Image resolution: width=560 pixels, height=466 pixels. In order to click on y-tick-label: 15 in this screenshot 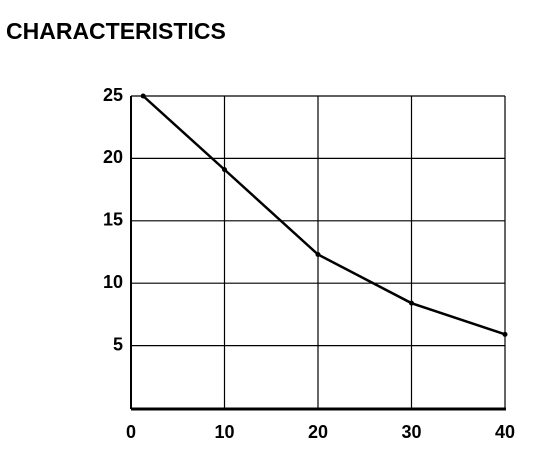, I will do `click(113, 220)`.